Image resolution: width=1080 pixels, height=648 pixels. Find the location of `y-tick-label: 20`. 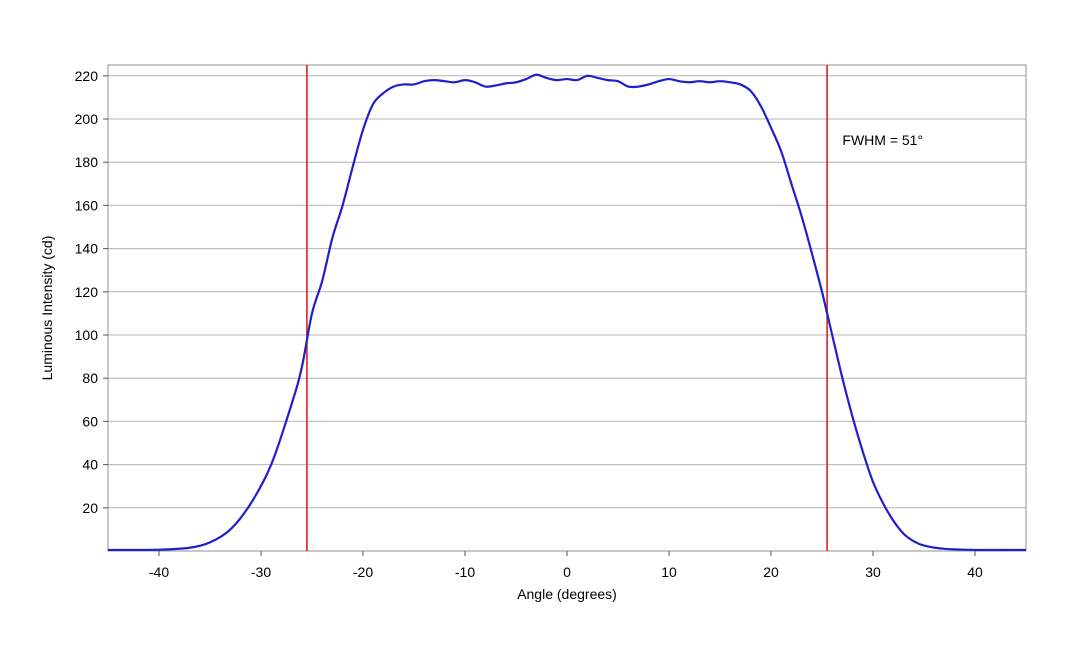

y-tick-label: 20 is located at coordinates (90, 508).